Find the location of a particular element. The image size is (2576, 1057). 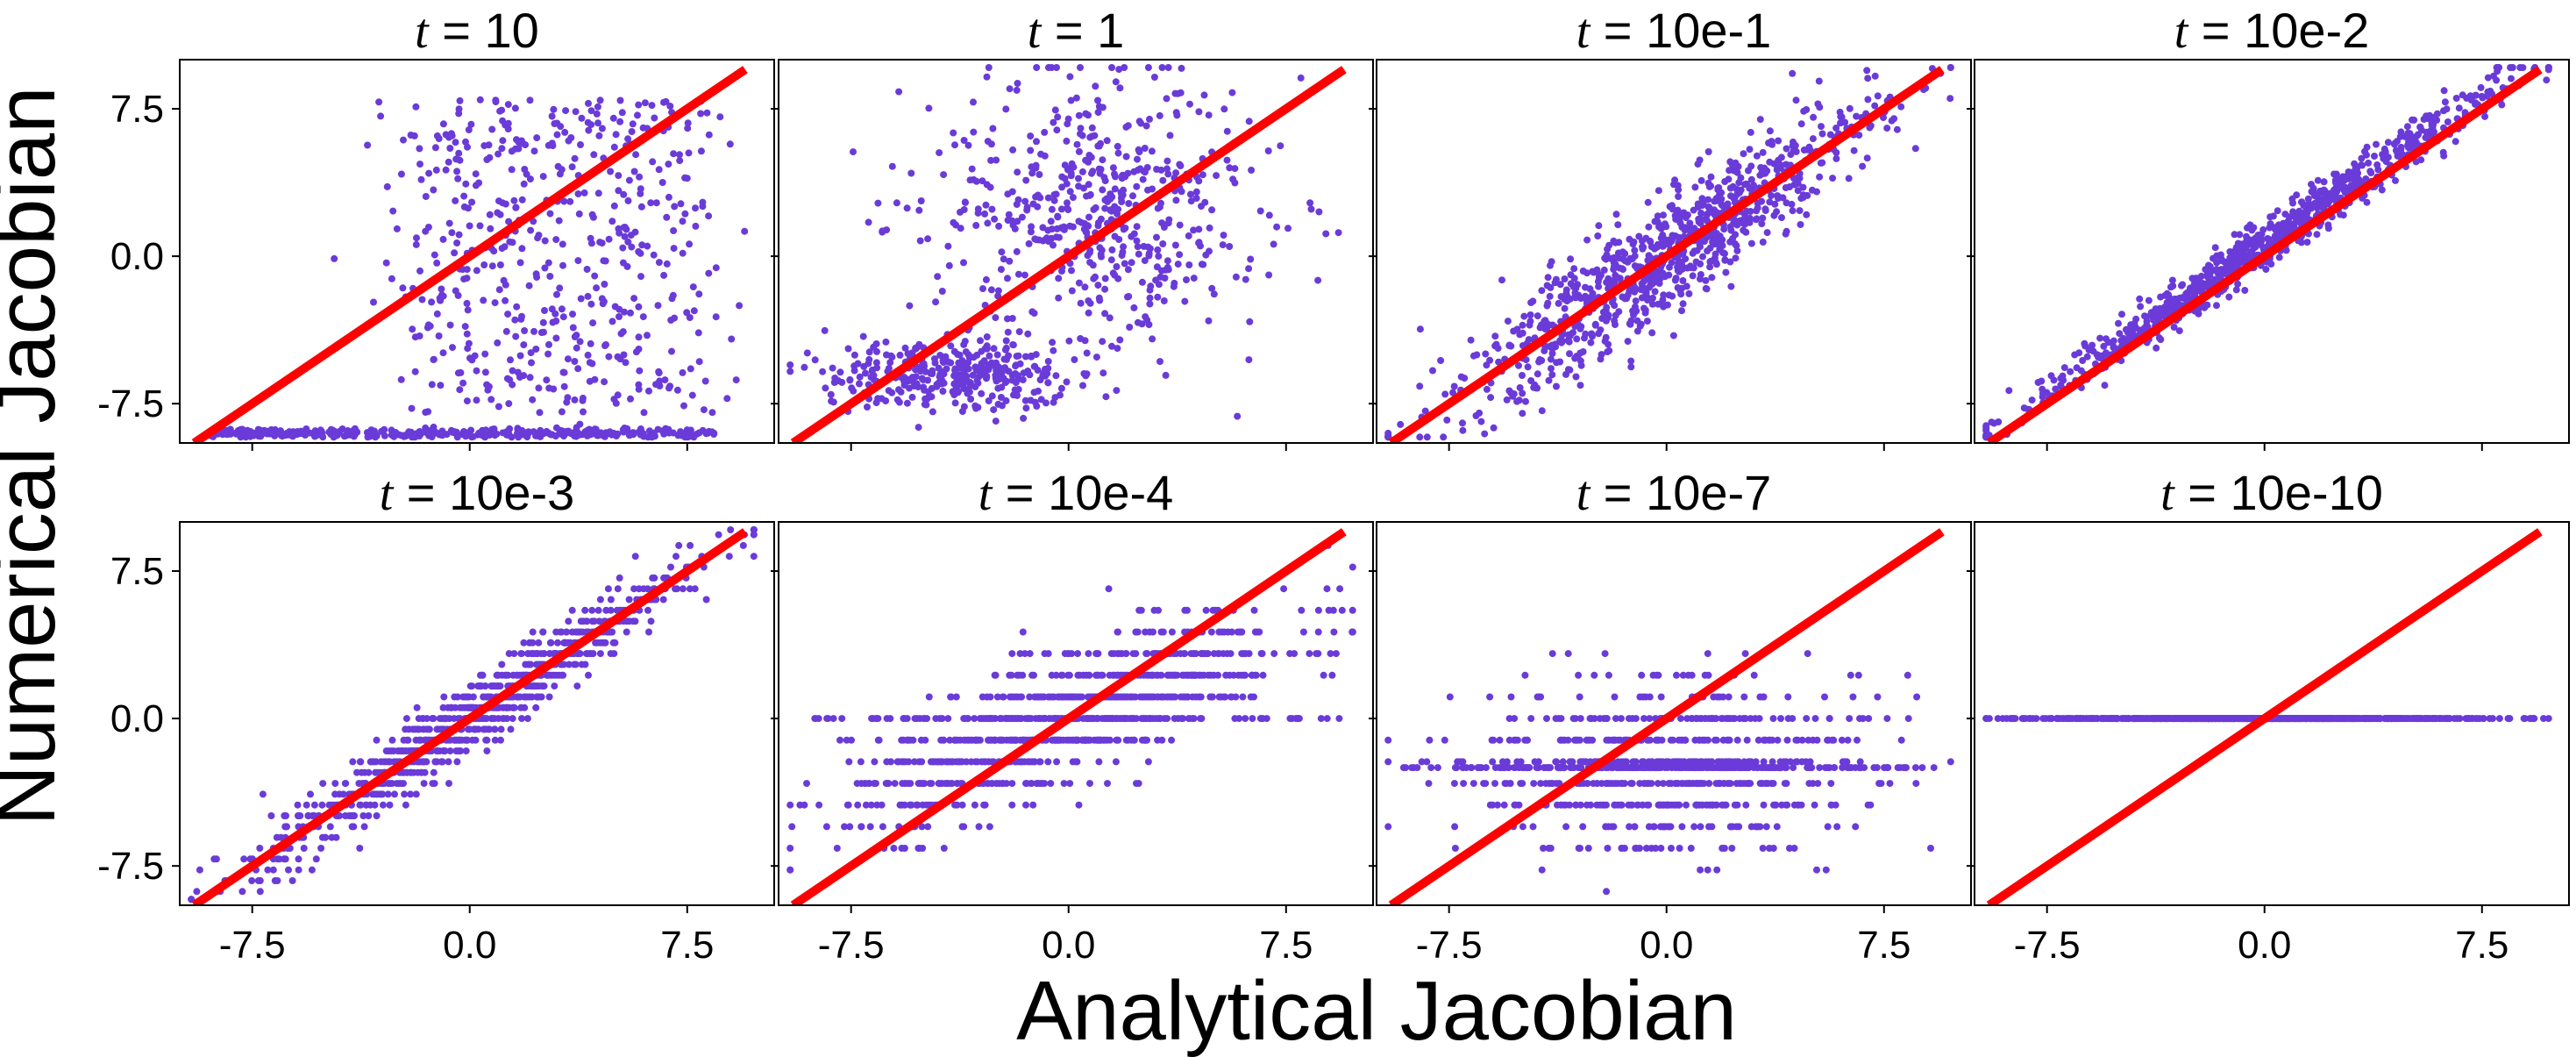

y-tick-label: 0.0 is located at coordinates (137, 256).